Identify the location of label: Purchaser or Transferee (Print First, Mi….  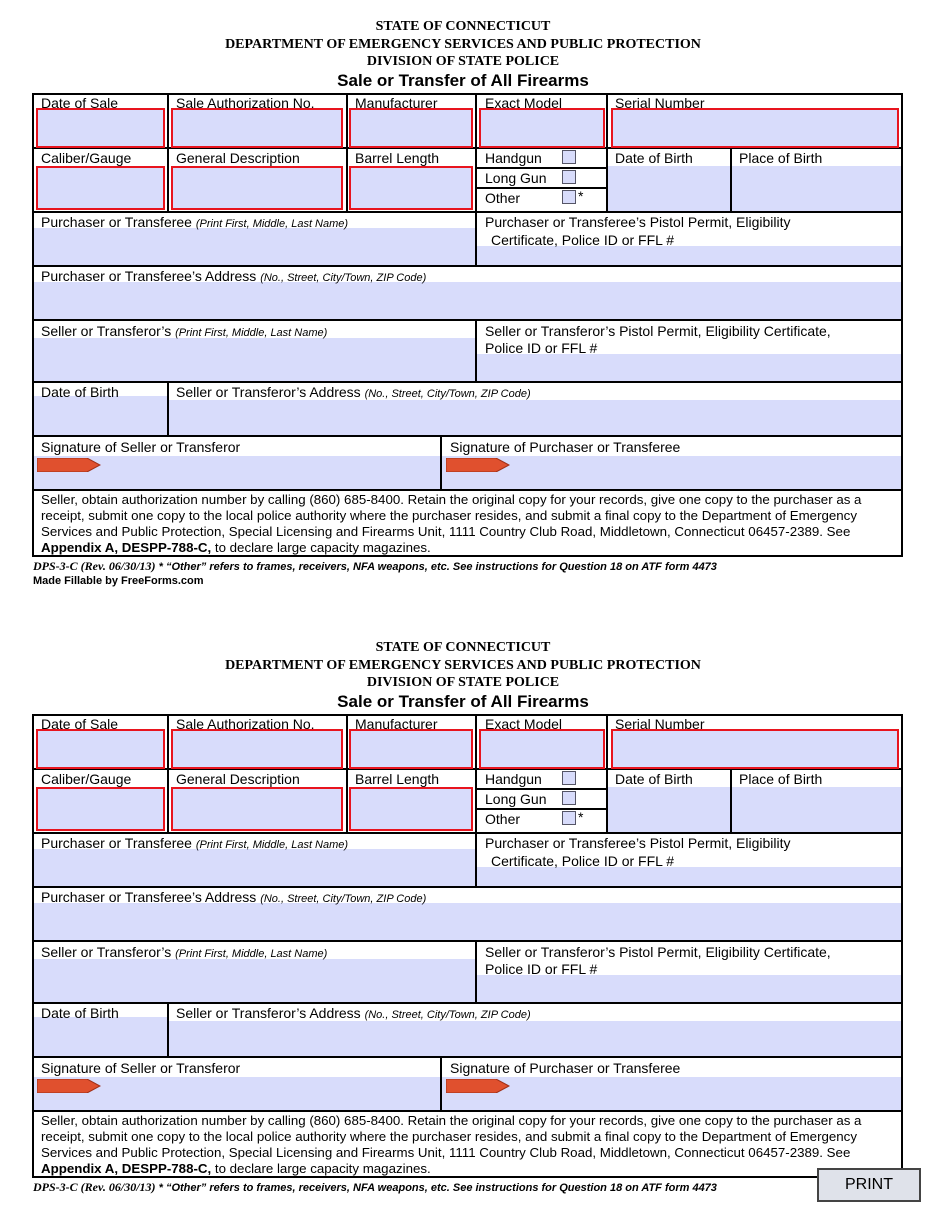
(194, 844).